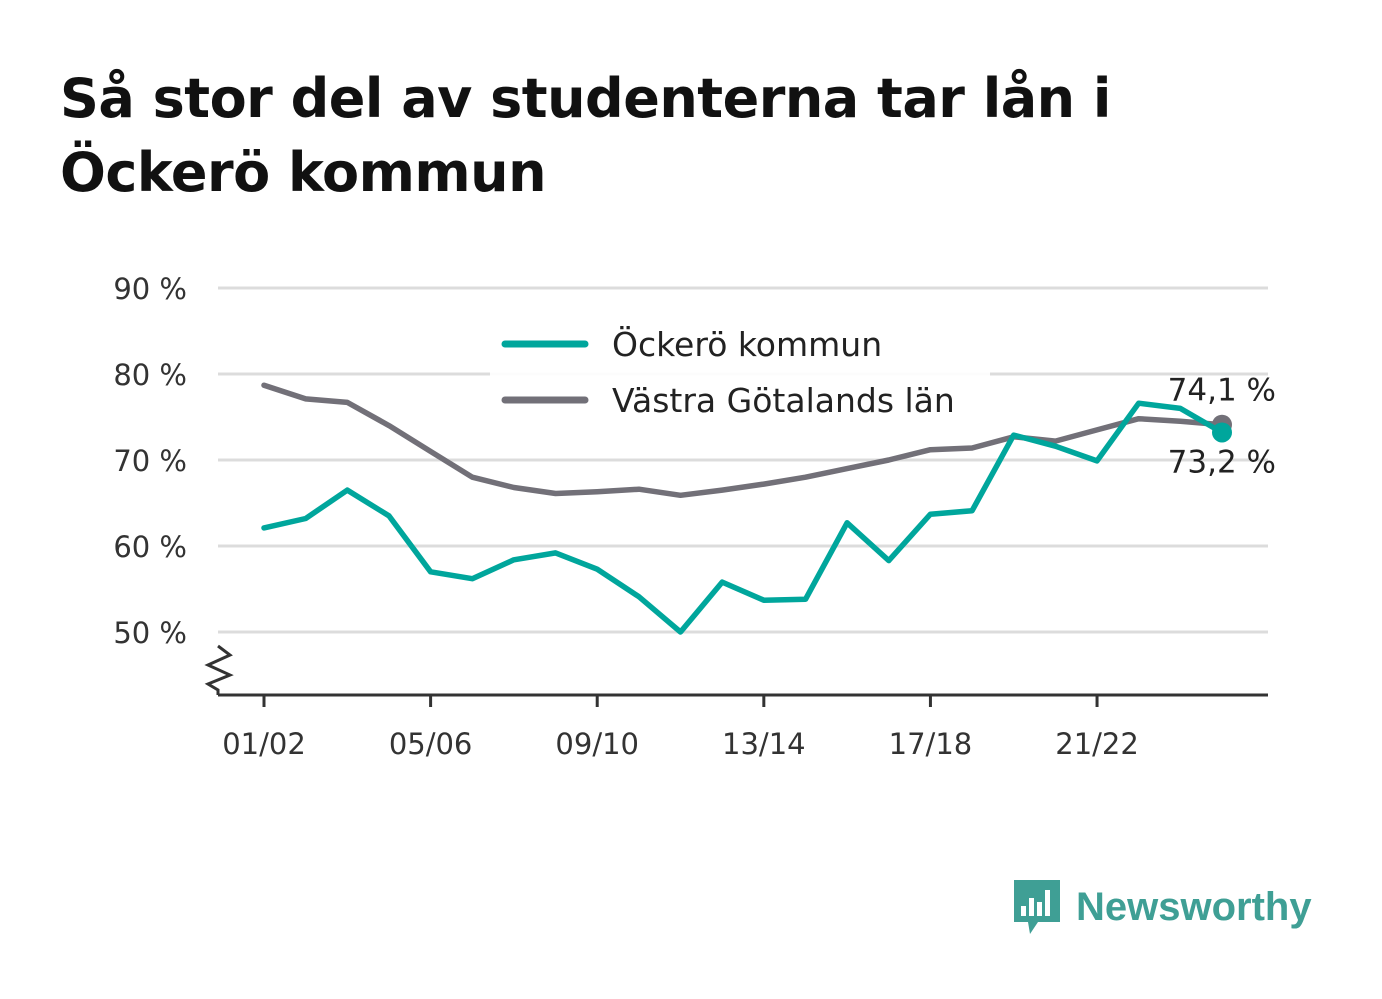  I want to click on x-tick-label: 05/06, so click(431, 744).